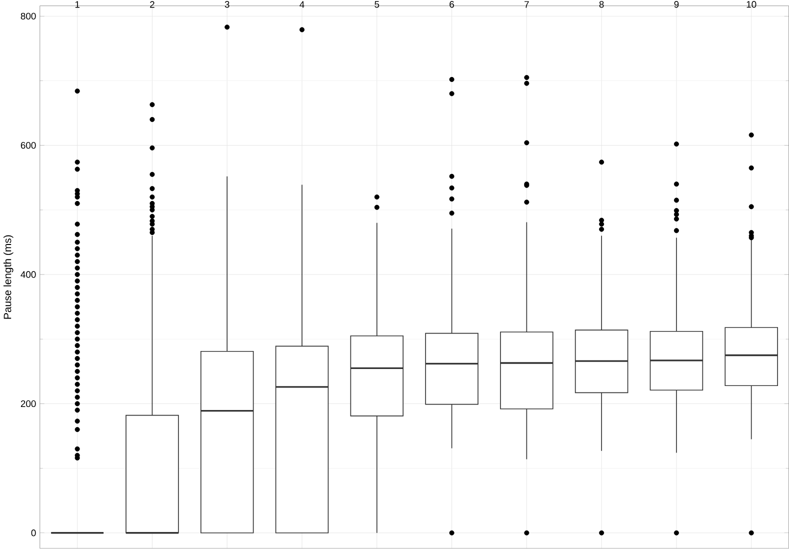 The height and width of the screenshot is (549, 789). What do you see at coordinates (28, 16) in the screenshot?
I see `y-tick-label: 800` at bounding box center [28, 16].